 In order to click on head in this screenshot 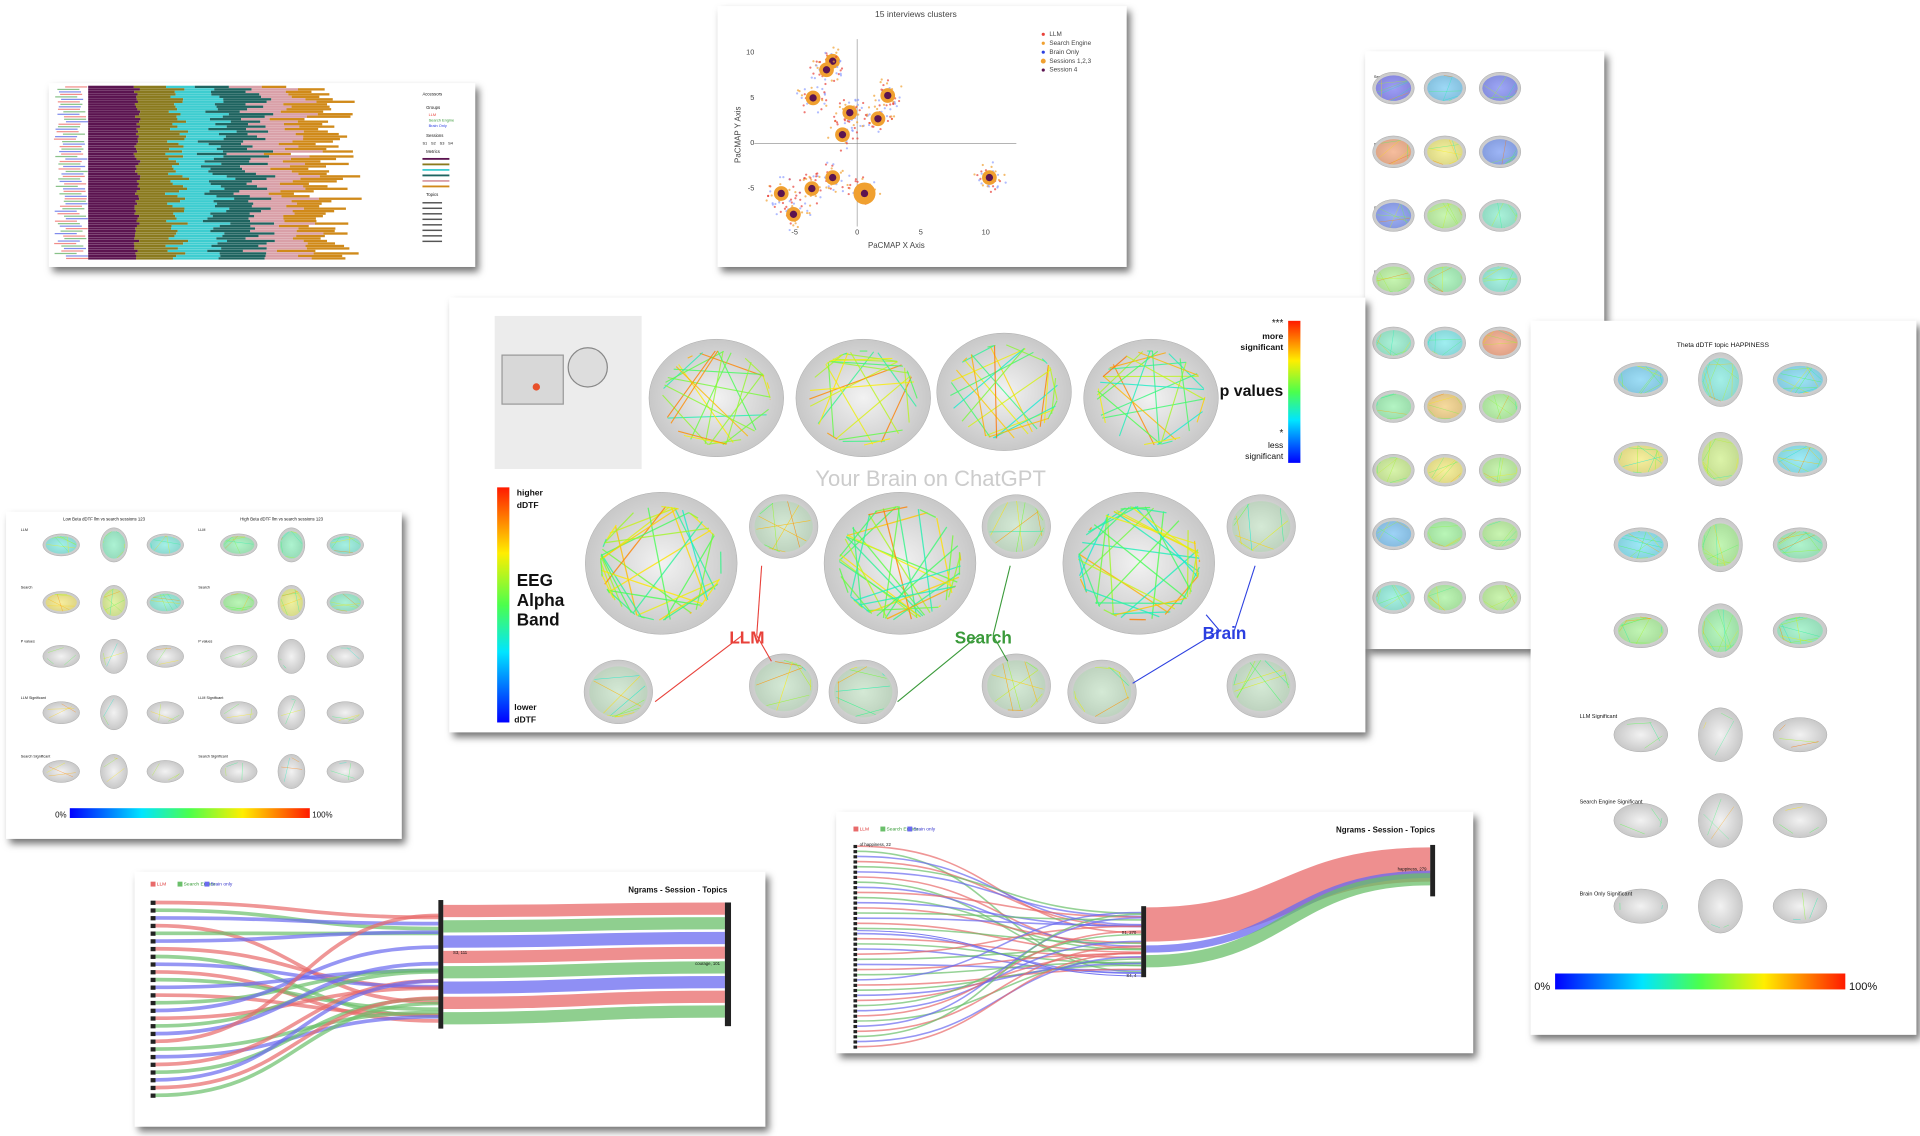, I will do `click(1393, 597)`.